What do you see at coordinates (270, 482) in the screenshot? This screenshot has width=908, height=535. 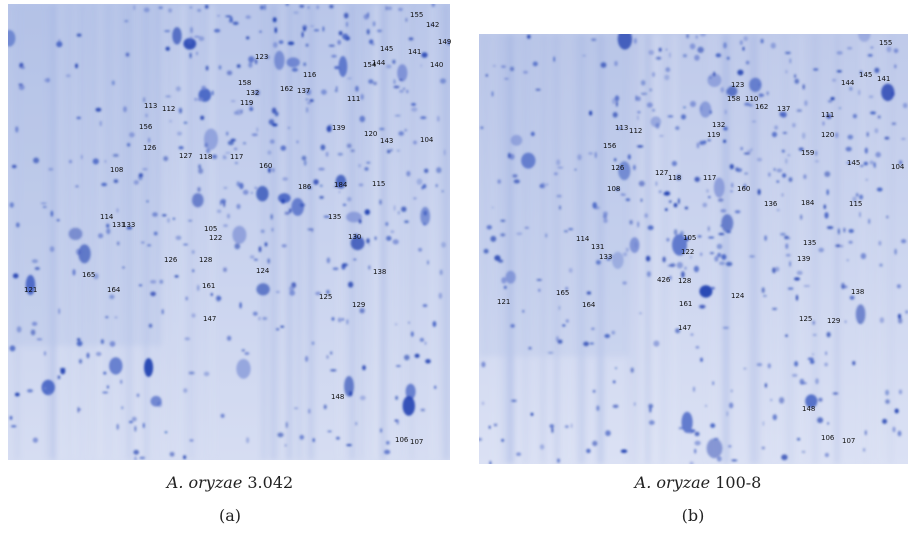 I see `caption-a-strain: 3.042` at bounding box center [270, 482].